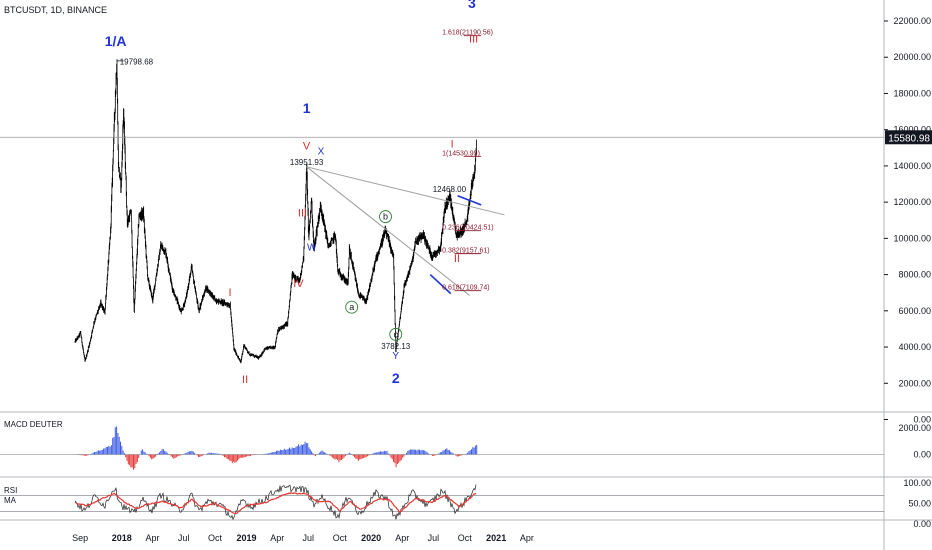 The image size is (932, 550). I want to click on rsi-line, so click(275, 501).